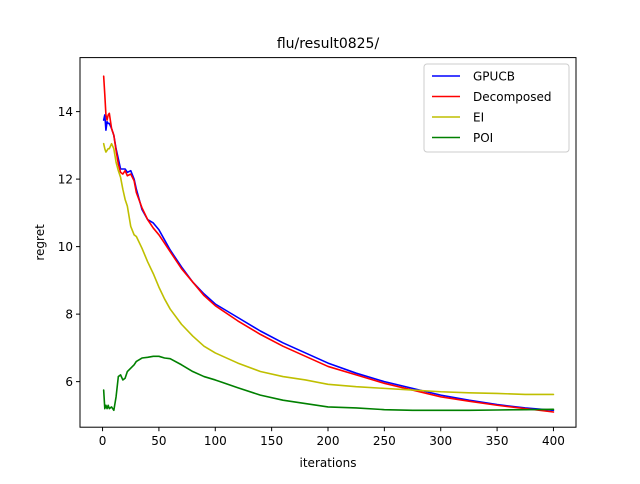 This screenshot has width=640, height=484. What do you see at coordinates (328, 44) in the screenshot?
I see `chart-title: flu/result0825/` at bounding box center [328, 44].